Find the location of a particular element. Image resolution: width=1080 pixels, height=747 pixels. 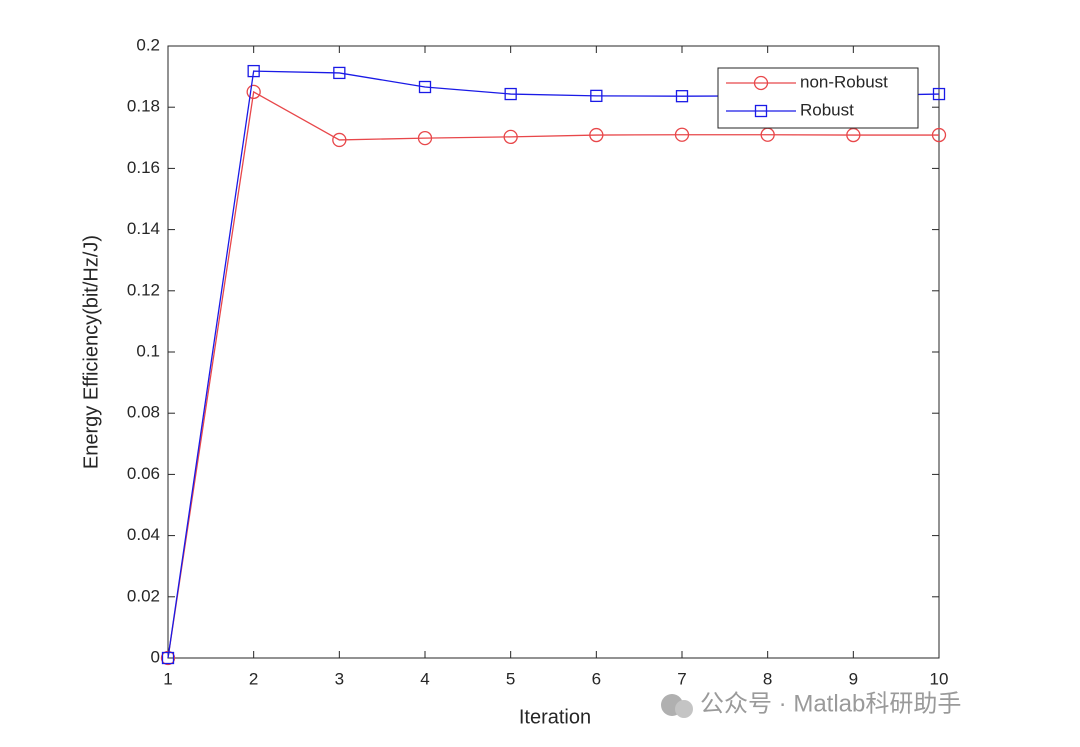

legend-label: non-Robust is located at coordinates (844, 81).